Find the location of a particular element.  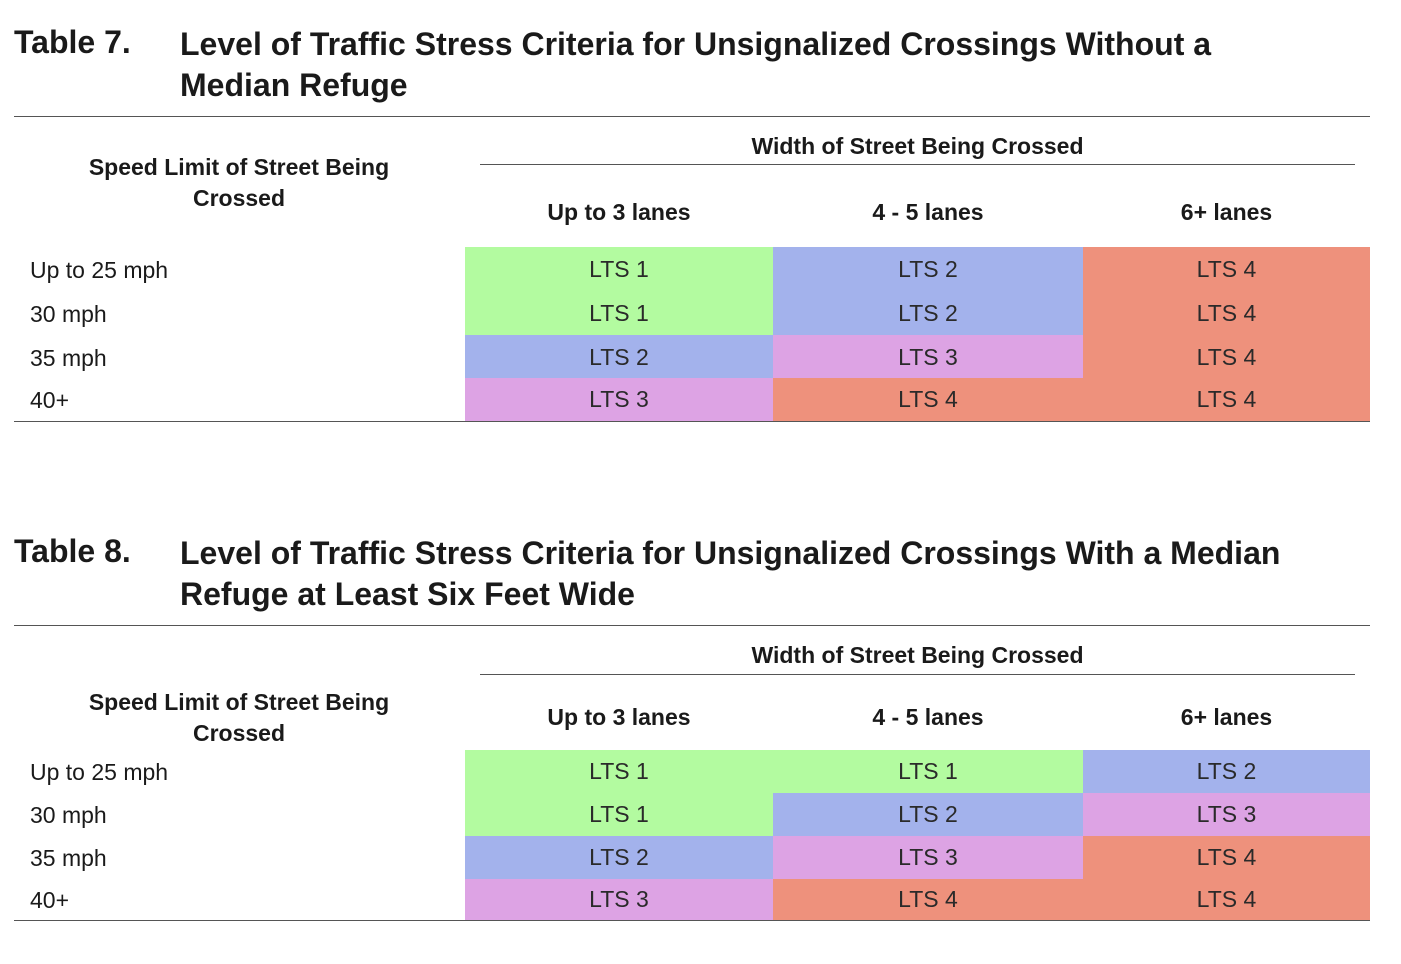

table-number: Table 8. is located at coordinates (72, 551).